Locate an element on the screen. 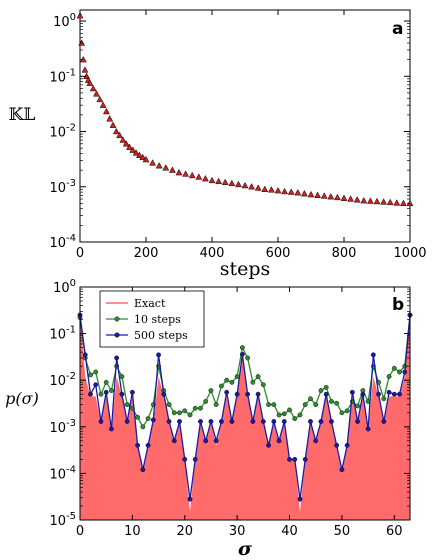 The image size is (436, 560). x-tick-label: 40 is located at coordinates (289, 531).